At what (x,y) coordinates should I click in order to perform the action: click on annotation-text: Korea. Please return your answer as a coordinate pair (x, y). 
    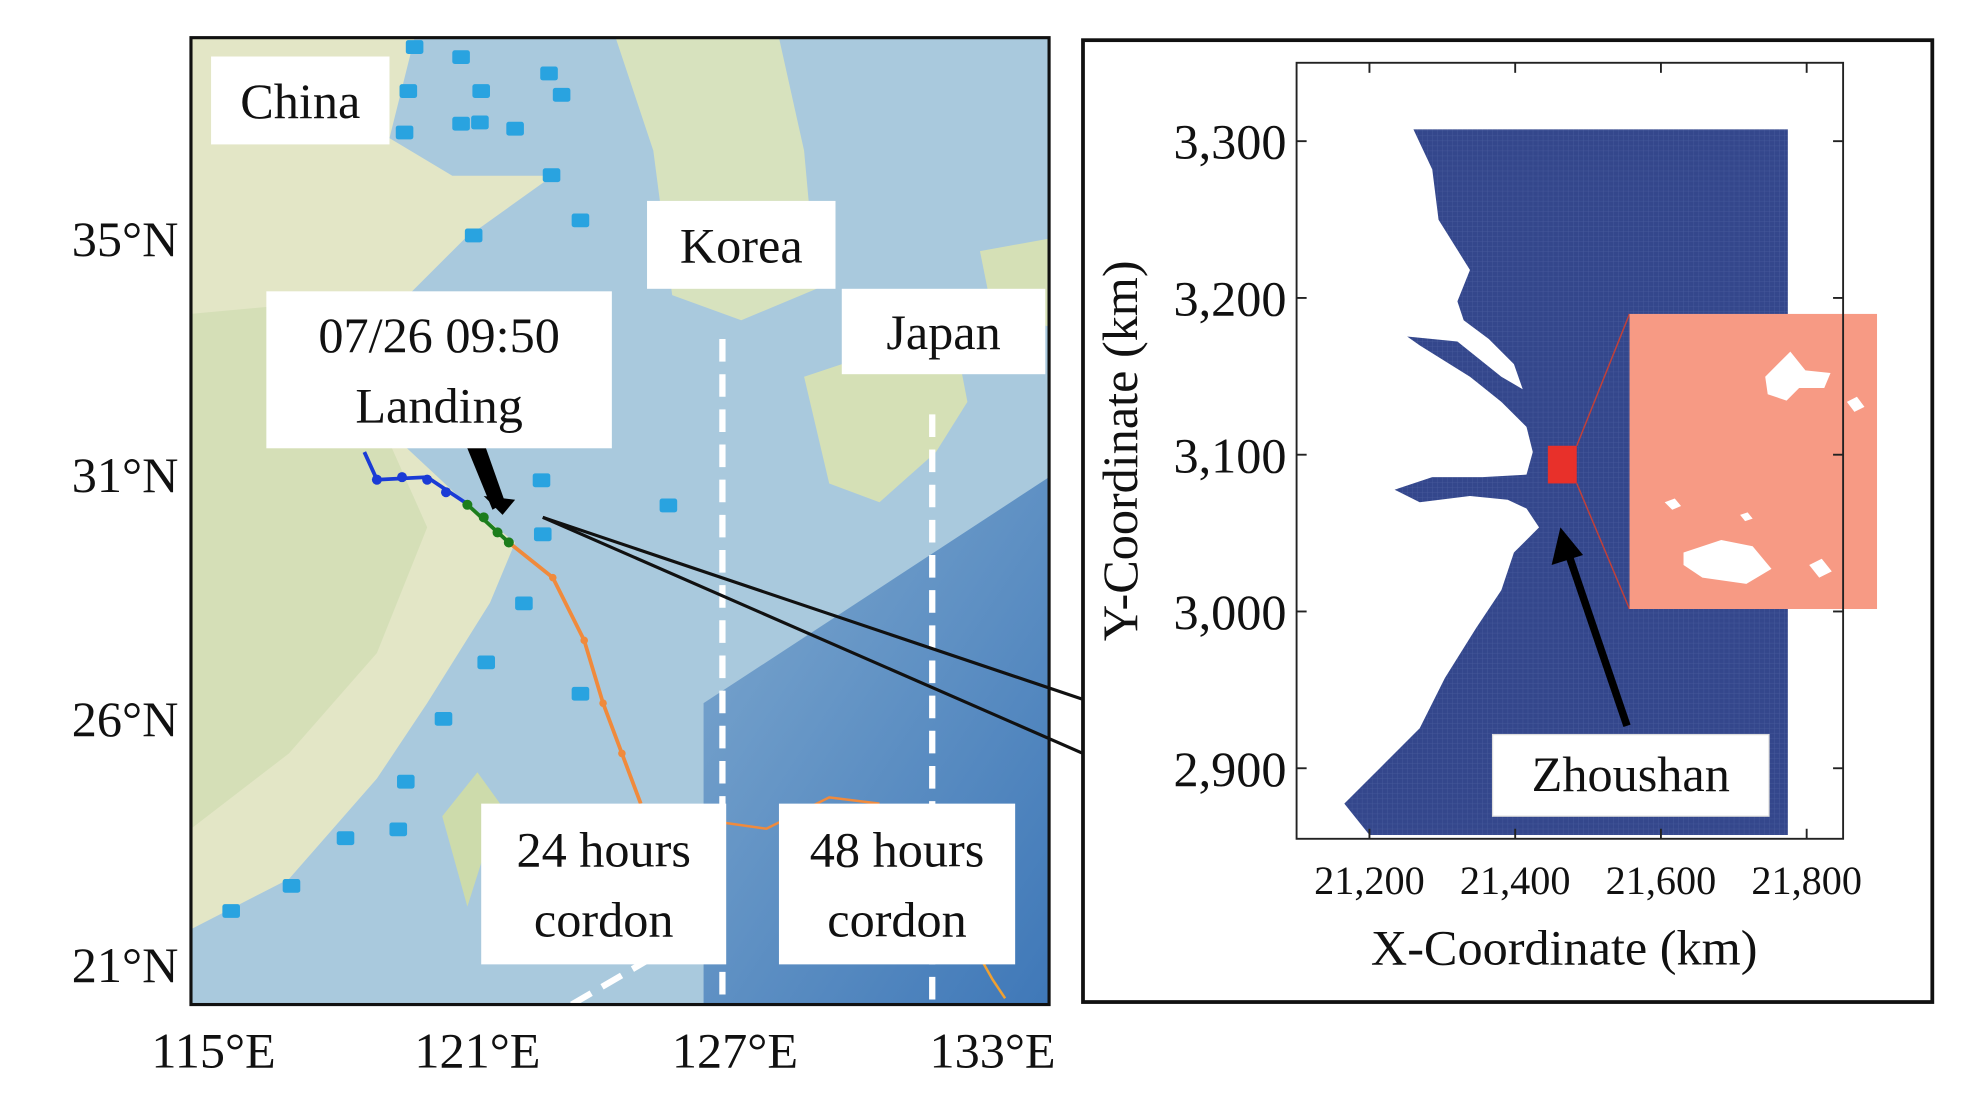
    Looking at the image, I should click on (741, 245).